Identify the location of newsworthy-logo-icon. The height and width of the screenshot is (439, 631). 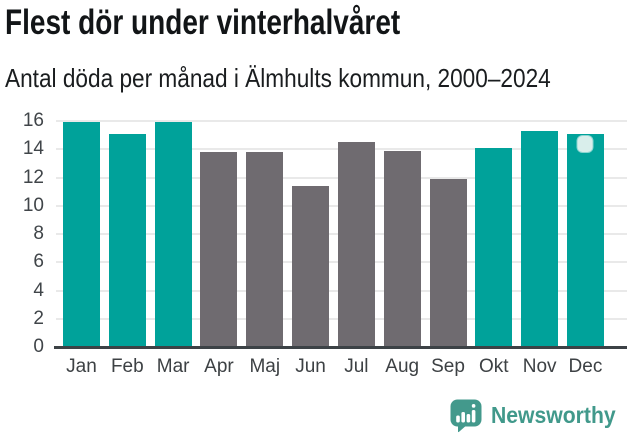
(466, 415).